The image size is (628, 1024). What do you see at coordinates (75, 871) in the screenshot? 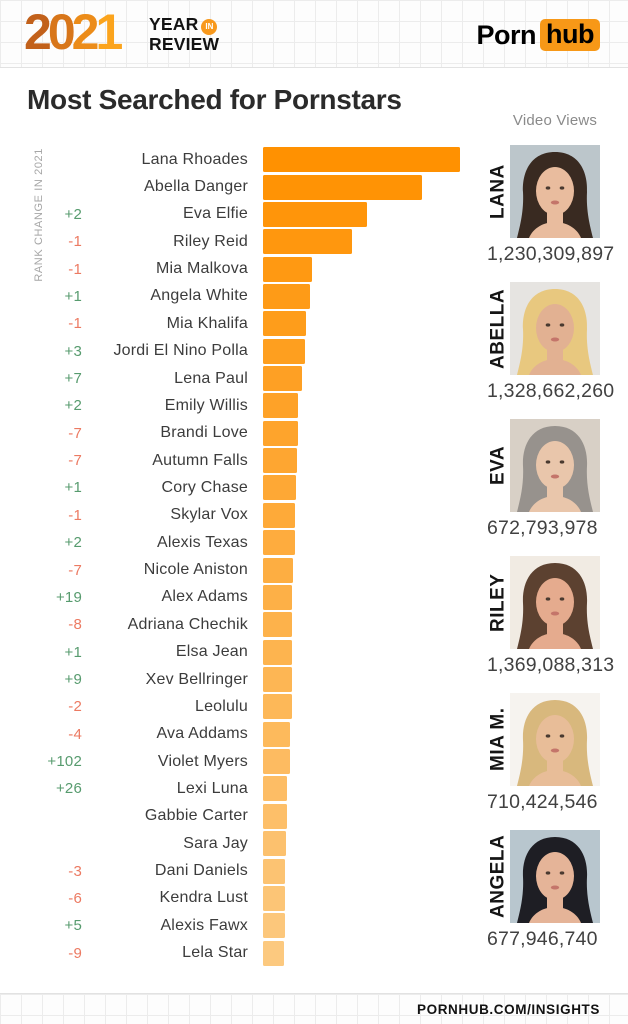
I see `rank-change-value: -3` at bounding box center [75, 871].